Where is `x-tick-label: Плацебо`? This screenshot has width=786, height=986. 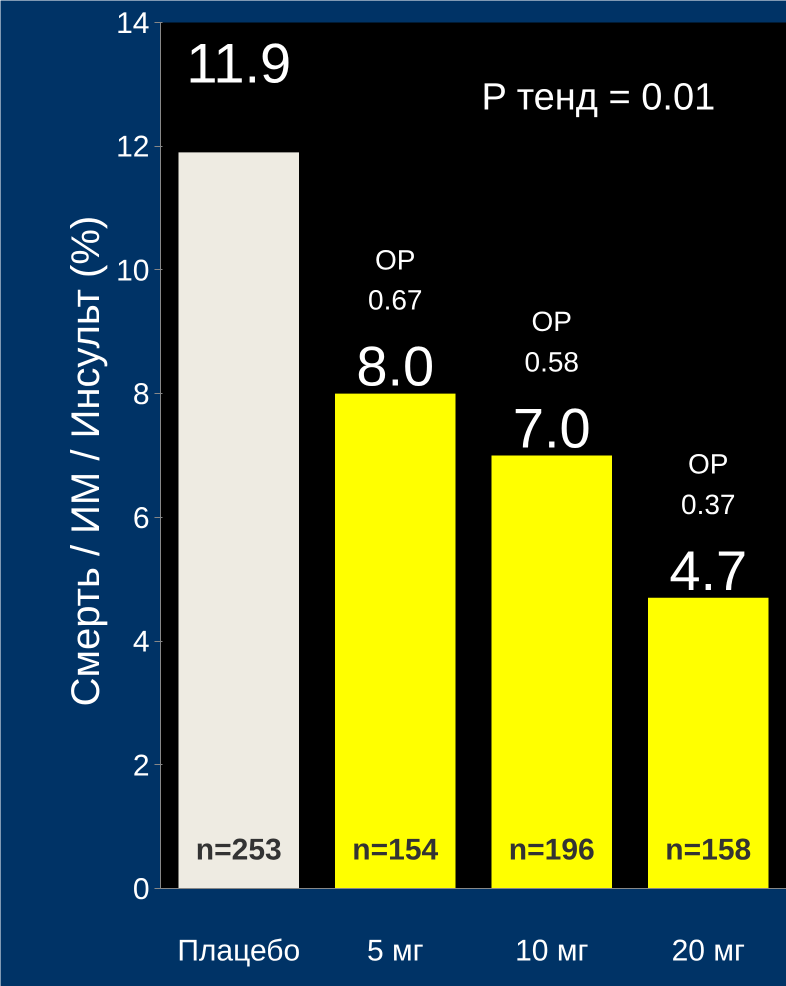
x-tick-label: Плацебо is located at coordinates (238, 951).